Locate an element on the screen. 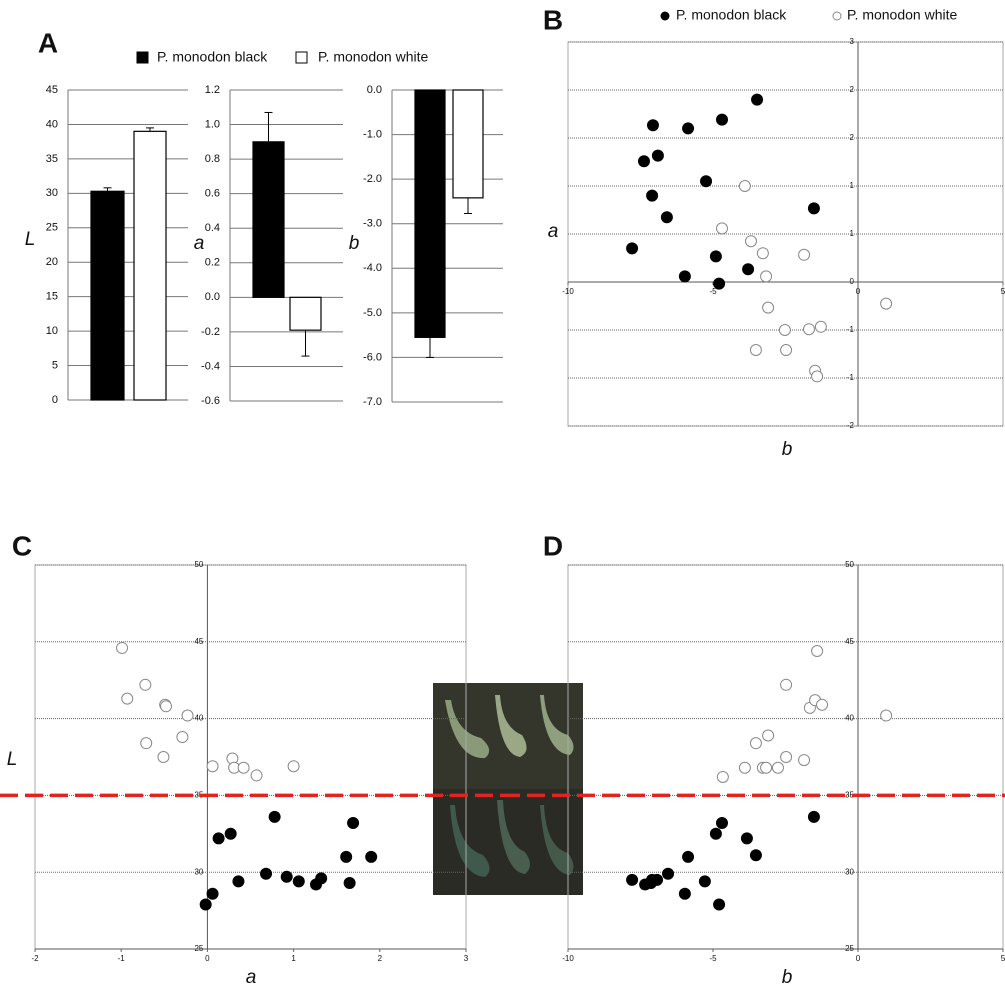  x-tick-label: -10 is located at coordinates (568, 958).